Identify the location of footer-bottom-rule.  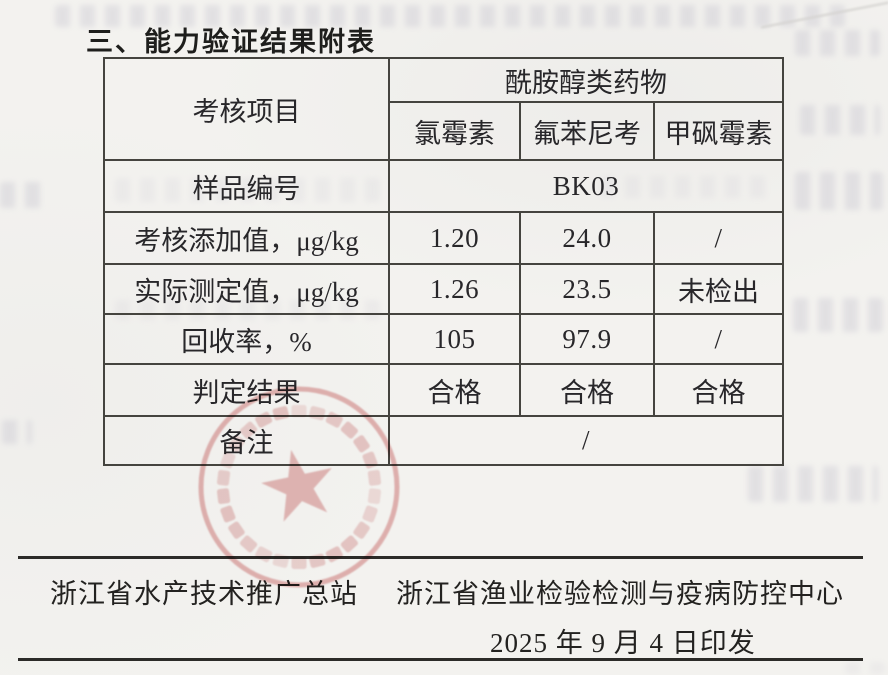
(440, 659).